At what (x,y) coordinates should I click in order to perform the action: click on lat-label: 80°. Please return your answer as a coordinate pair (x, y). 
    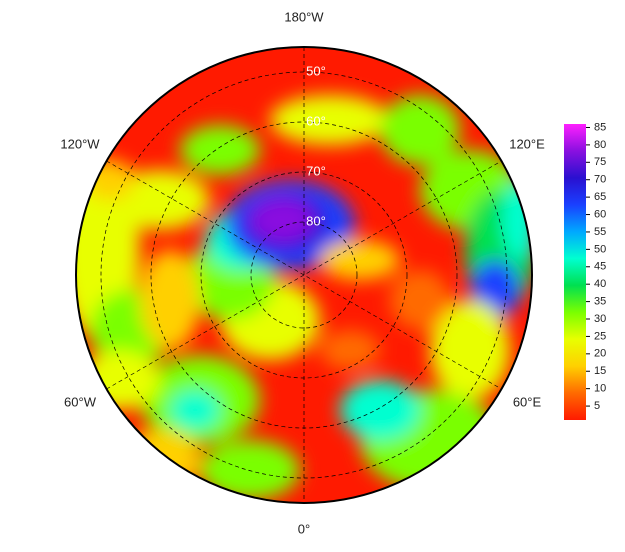
    Looking at the image, I should click on (316, 220).